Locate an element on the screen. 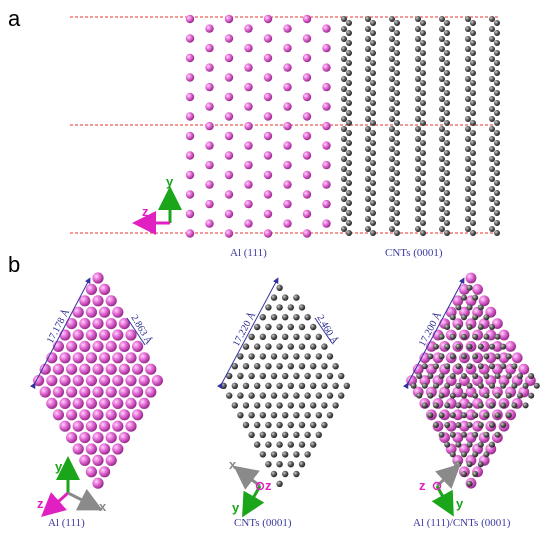 The image size is (560, 537). caption-al-111-b: Al (111) is located at coordinates (66, 523).